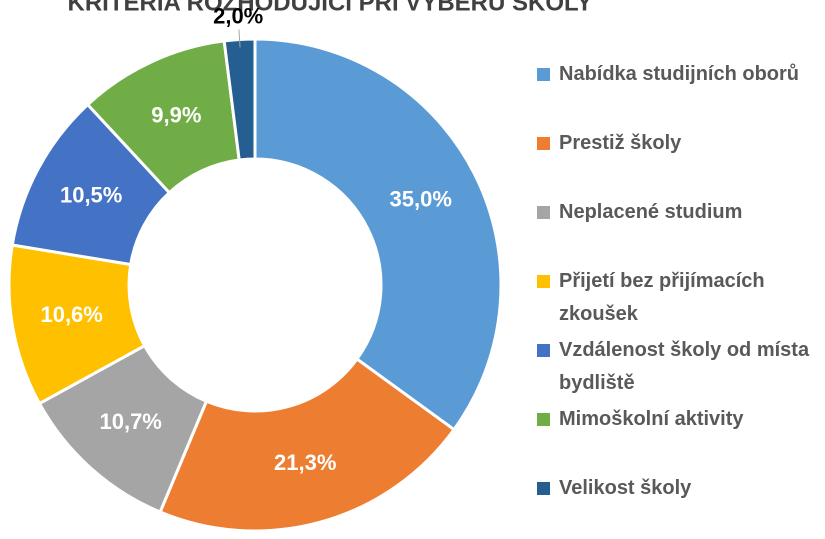 Image resolution: width=825 pixels, height=539 pixels. Describe the element at coordinates (238, 15) in the screenshot. I see `data-label: 2,0%` at that location.